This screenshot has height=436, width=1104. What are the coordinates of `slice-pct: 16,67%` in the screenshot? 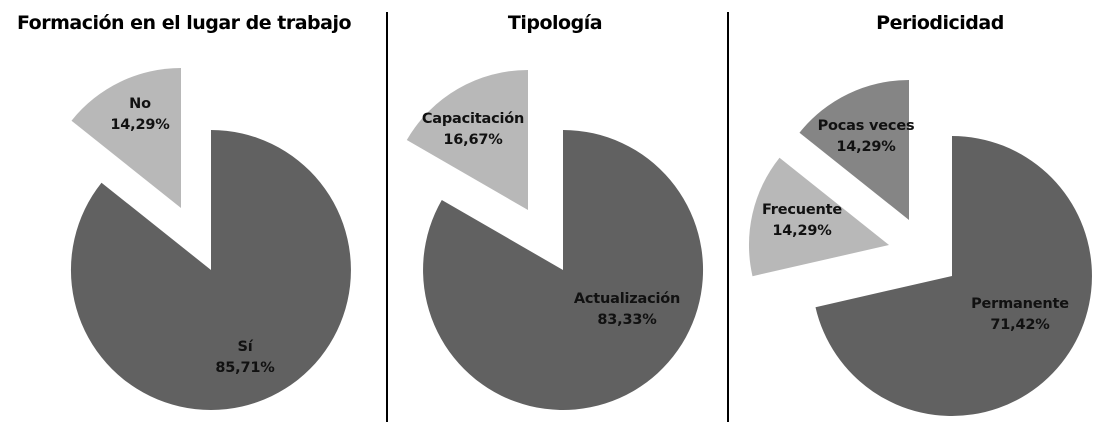 It's located at (473, 140).